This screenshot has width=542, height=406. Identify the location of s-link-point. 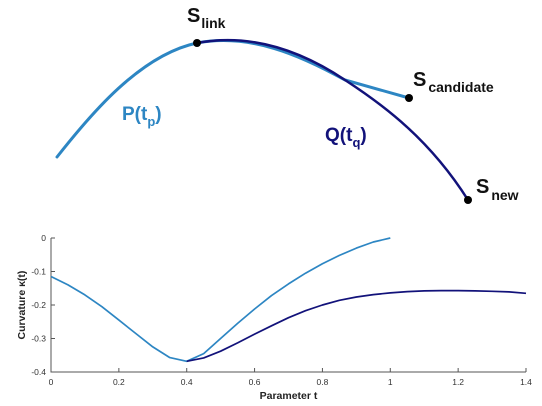
(197, 43).